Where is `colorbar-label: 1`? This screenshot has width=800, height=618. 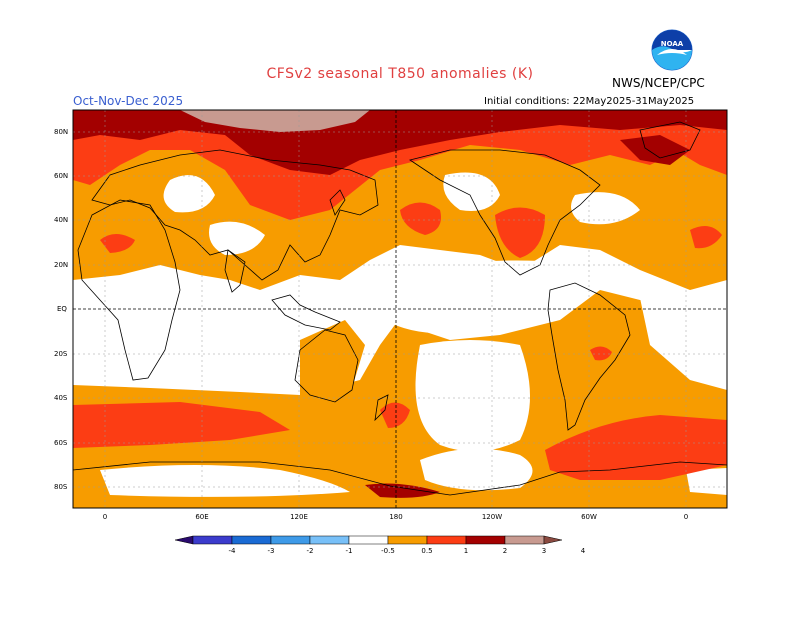
colorbar-label: 1 is located at coordinates (466, 551).